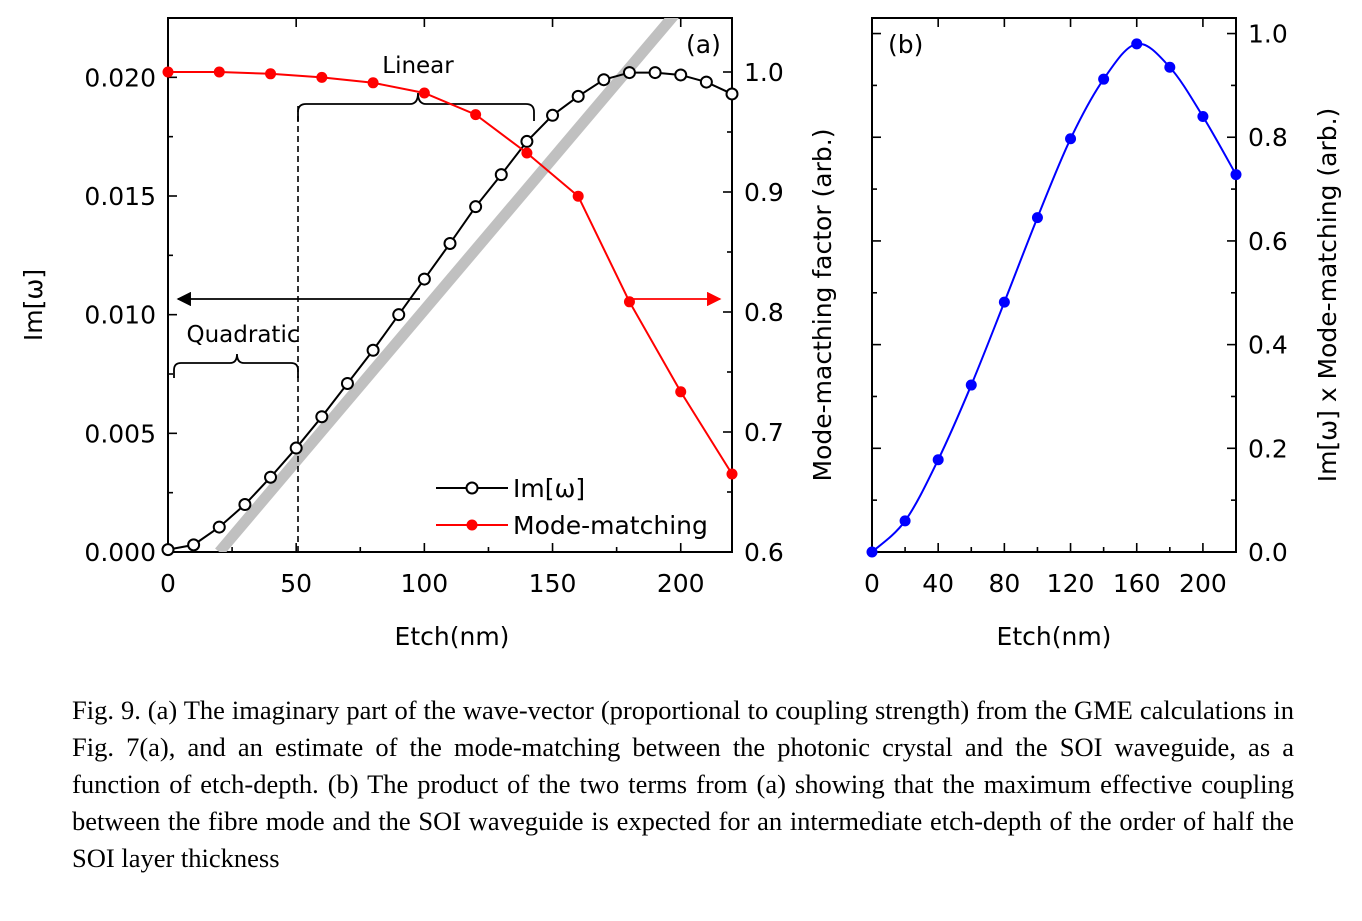 The width and height of the screenshot is (1362, 921). Describe the element at coordinates (168, 583) in the screenshot. I see `panel-a-x-tick-label: 0` at that location.